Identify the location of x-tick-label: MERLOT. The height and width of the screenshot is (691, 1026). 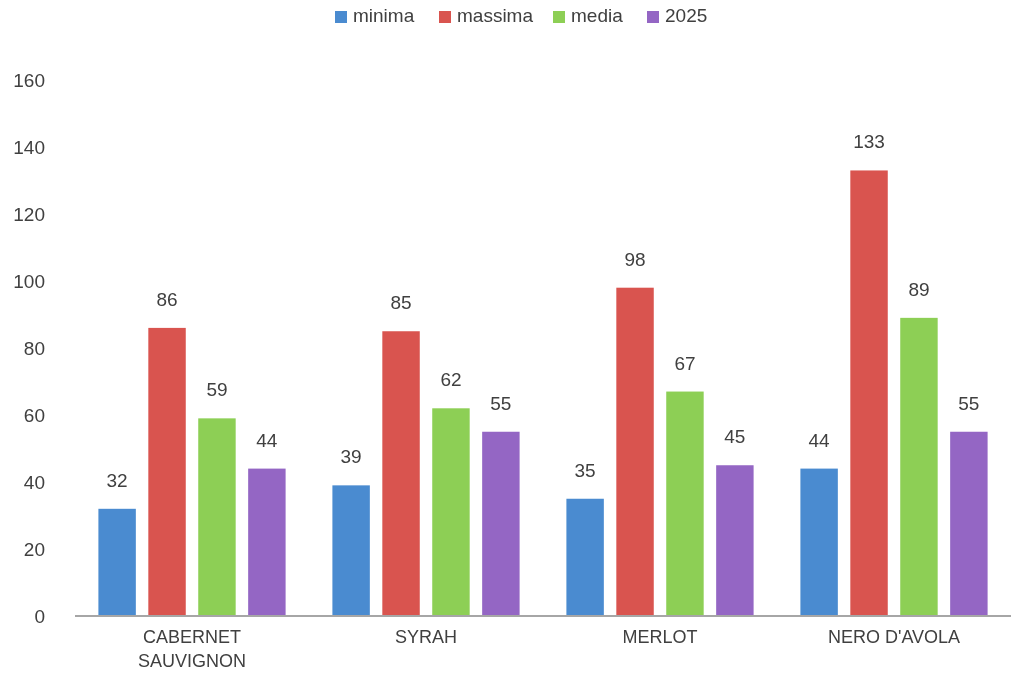
(660, 636).